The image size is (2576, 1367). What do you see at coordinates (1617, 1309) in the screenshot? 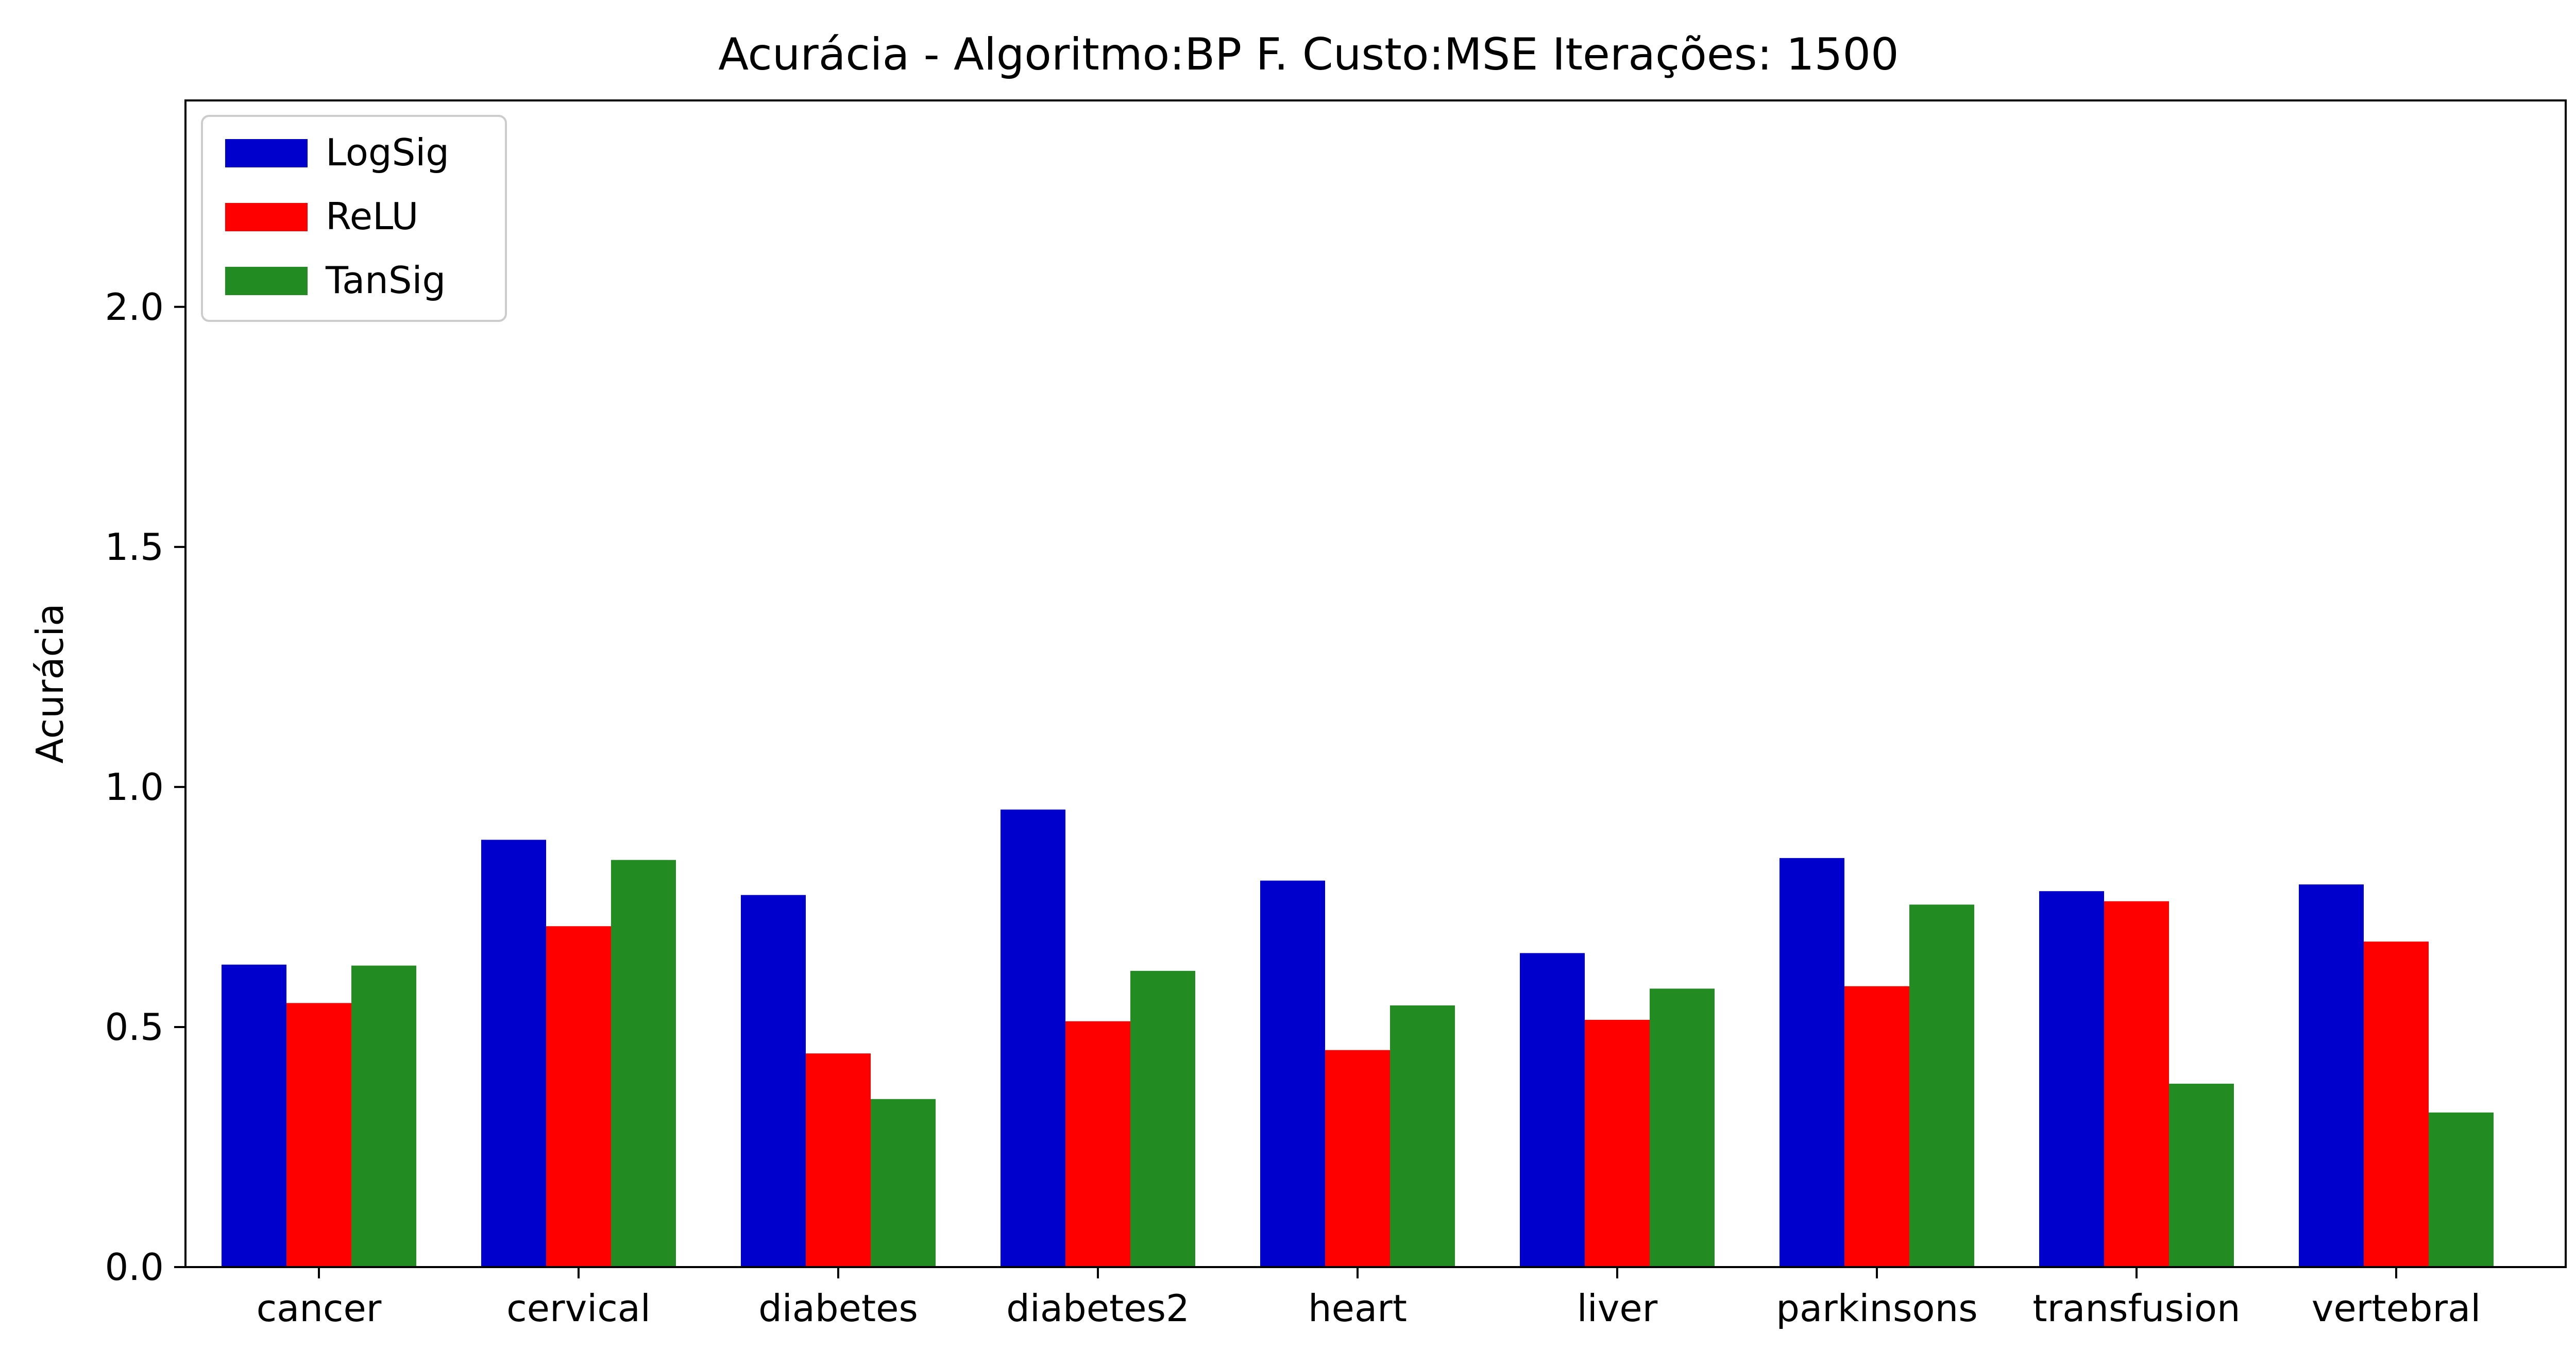
I see `x-tick-label-liver: liver` at bounding box center [1617, 1309].